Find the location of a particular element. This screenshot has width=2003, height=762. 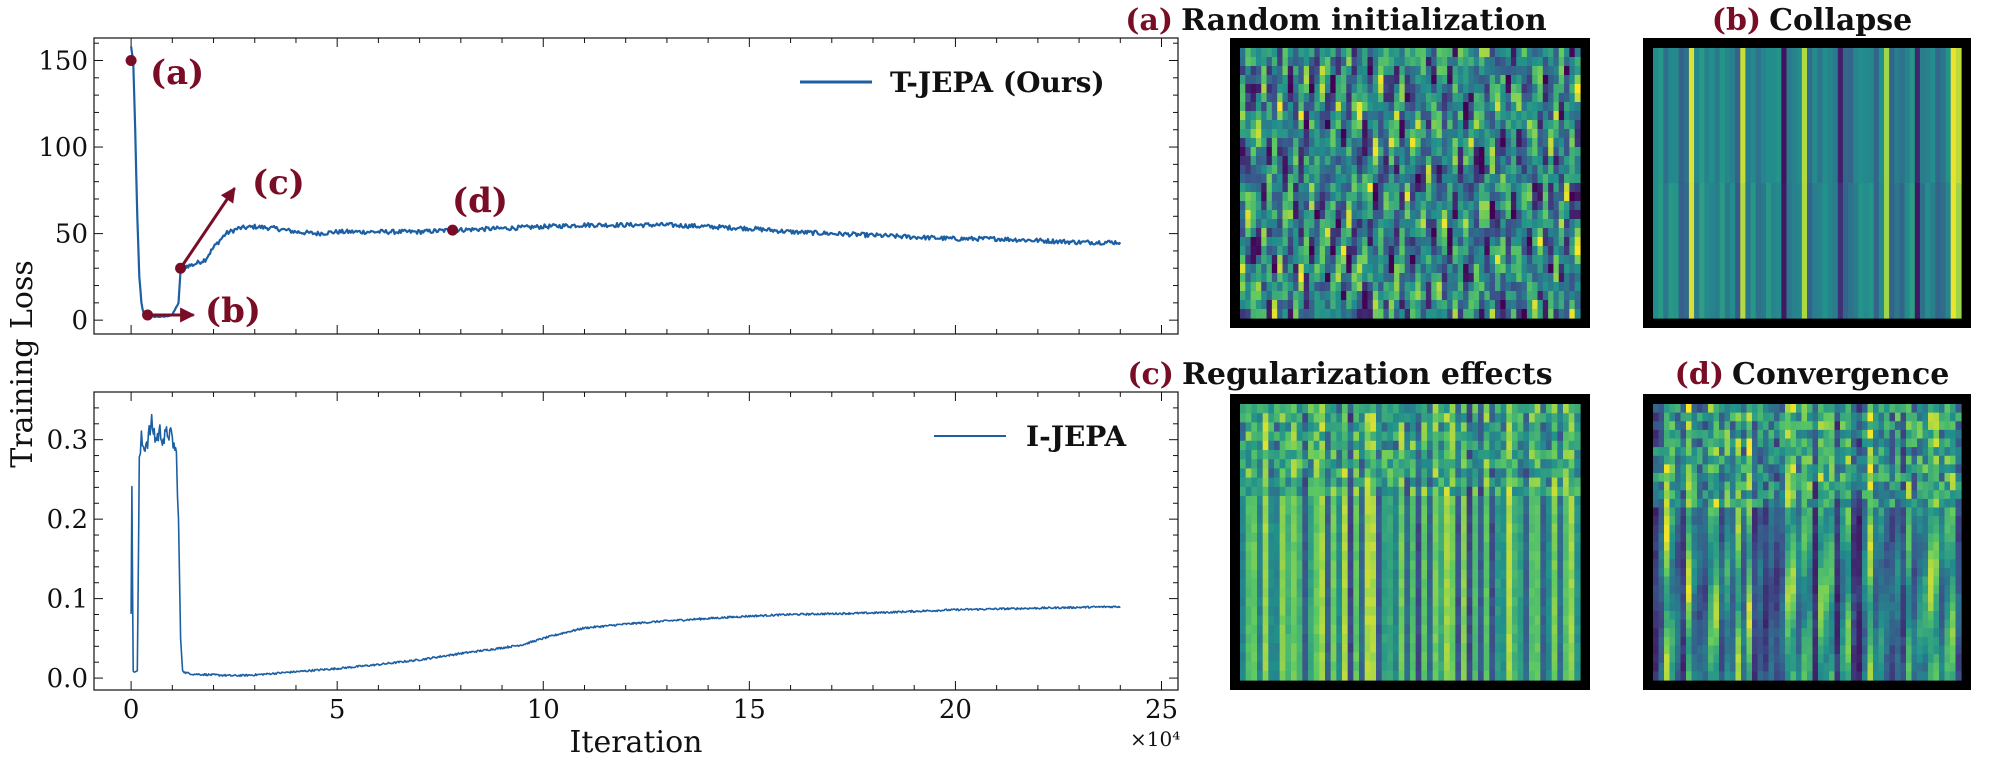

y-tick-label: 0 is located at coordinates (79, 321).